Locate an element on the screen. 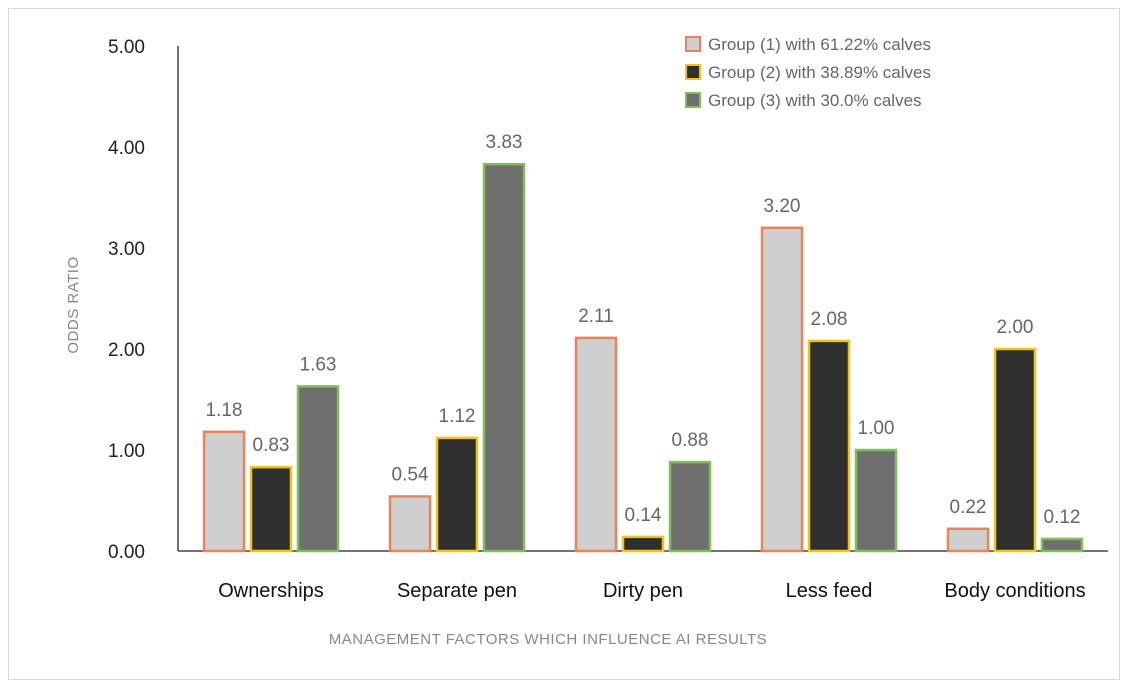 Image resolution: width=1130 pixels, height=688 pixels. bar-series-2-ownerships is located at coordinates (271, 509).